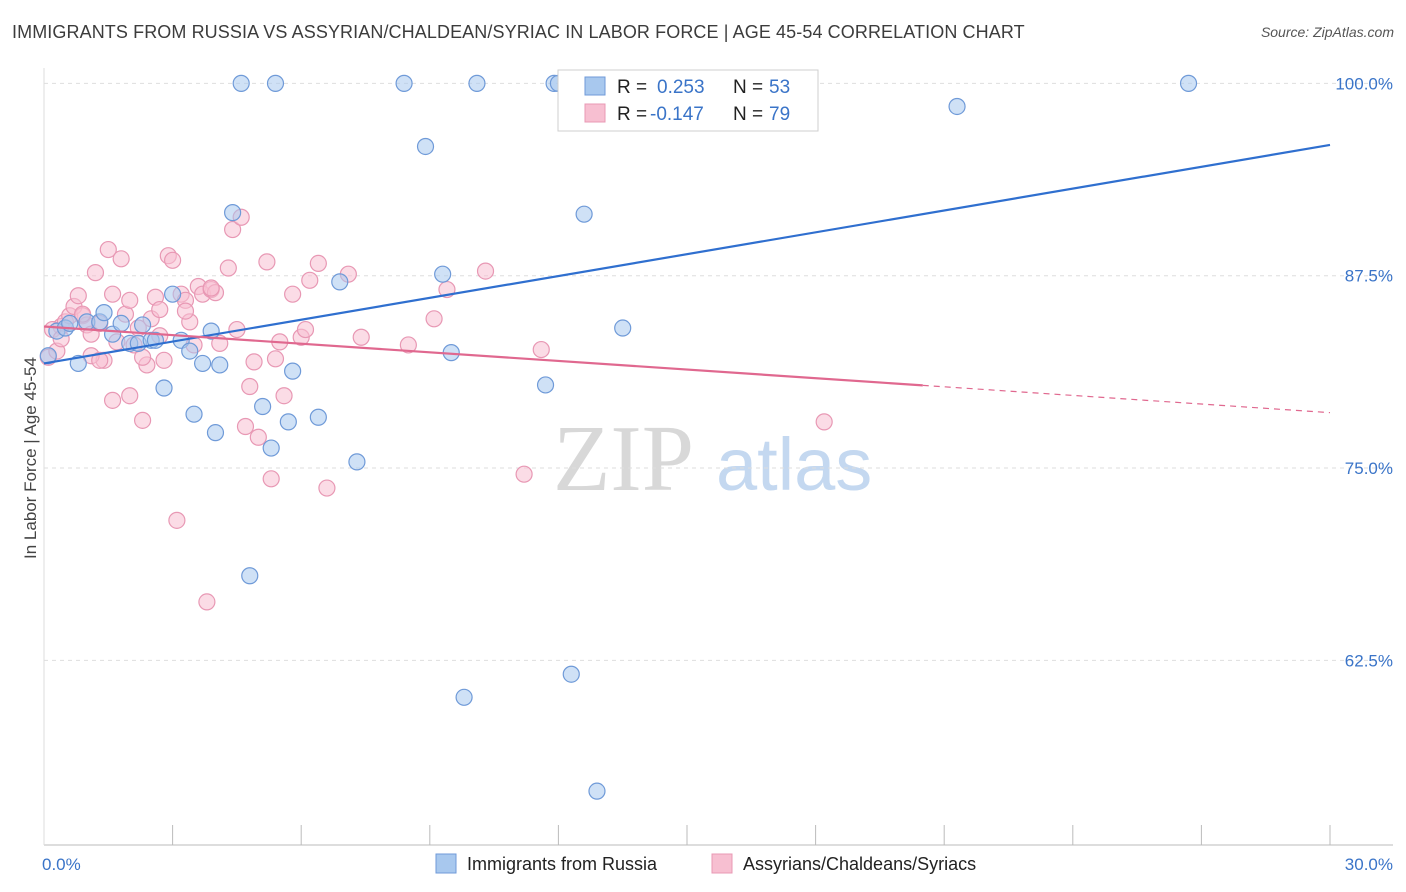 The image size is (1406, 892). Describe the element at coordinates (483, 356) in the screenshot. I see `trend-line-assyrians` at that location.